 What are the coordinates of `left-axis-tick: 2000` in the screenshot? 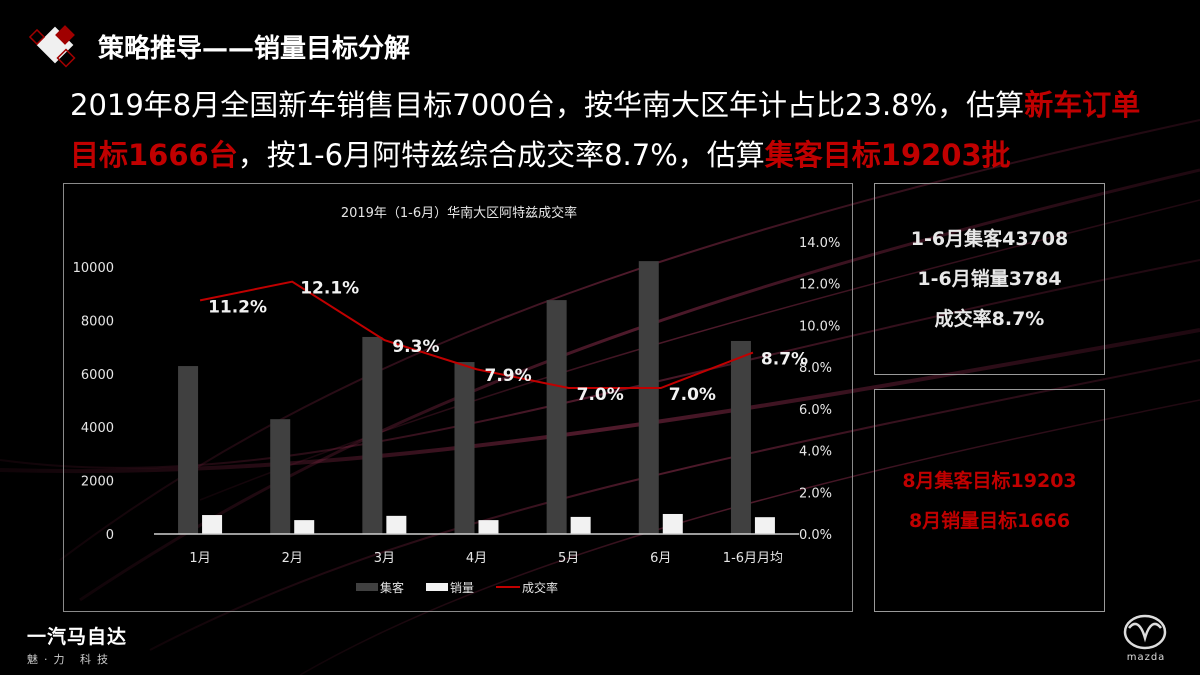 It's located at (97, 482).